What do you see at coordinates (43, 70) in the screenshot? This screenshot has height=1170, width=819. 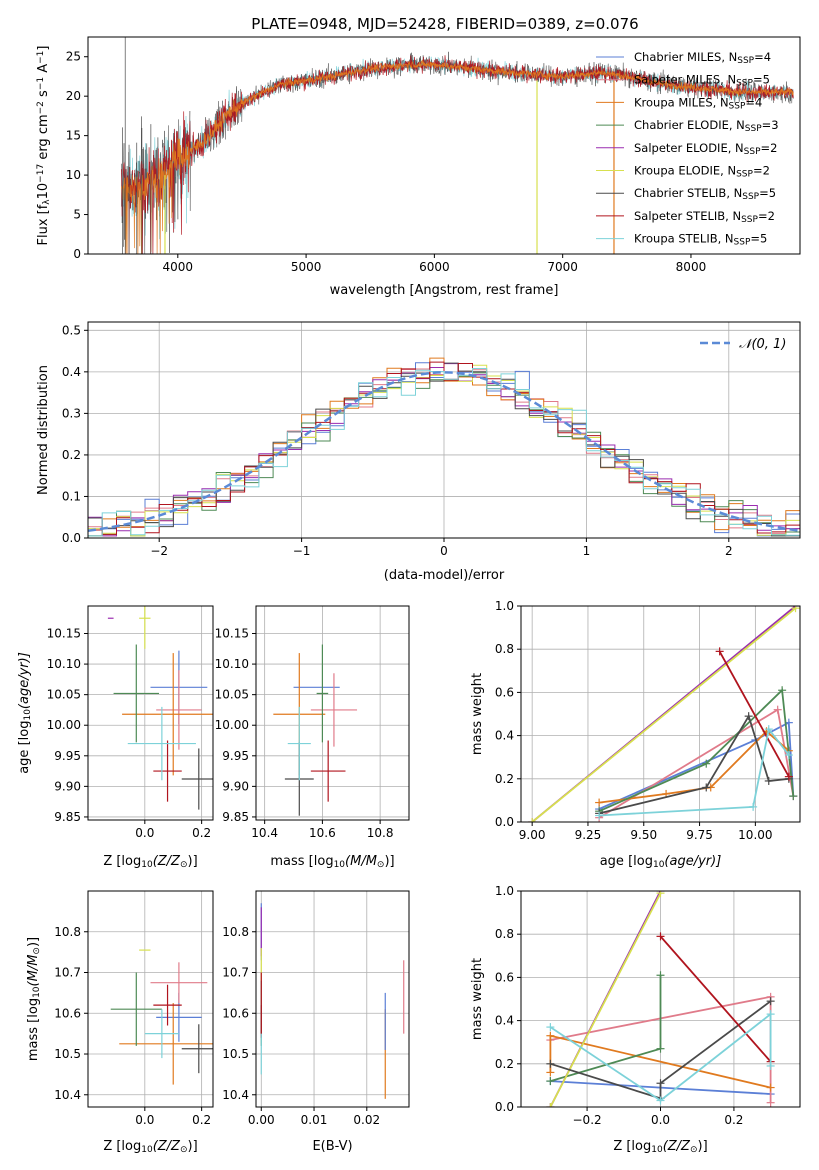 I see `spectrum-ylabel-part: A` at bounding box center [43, 70].